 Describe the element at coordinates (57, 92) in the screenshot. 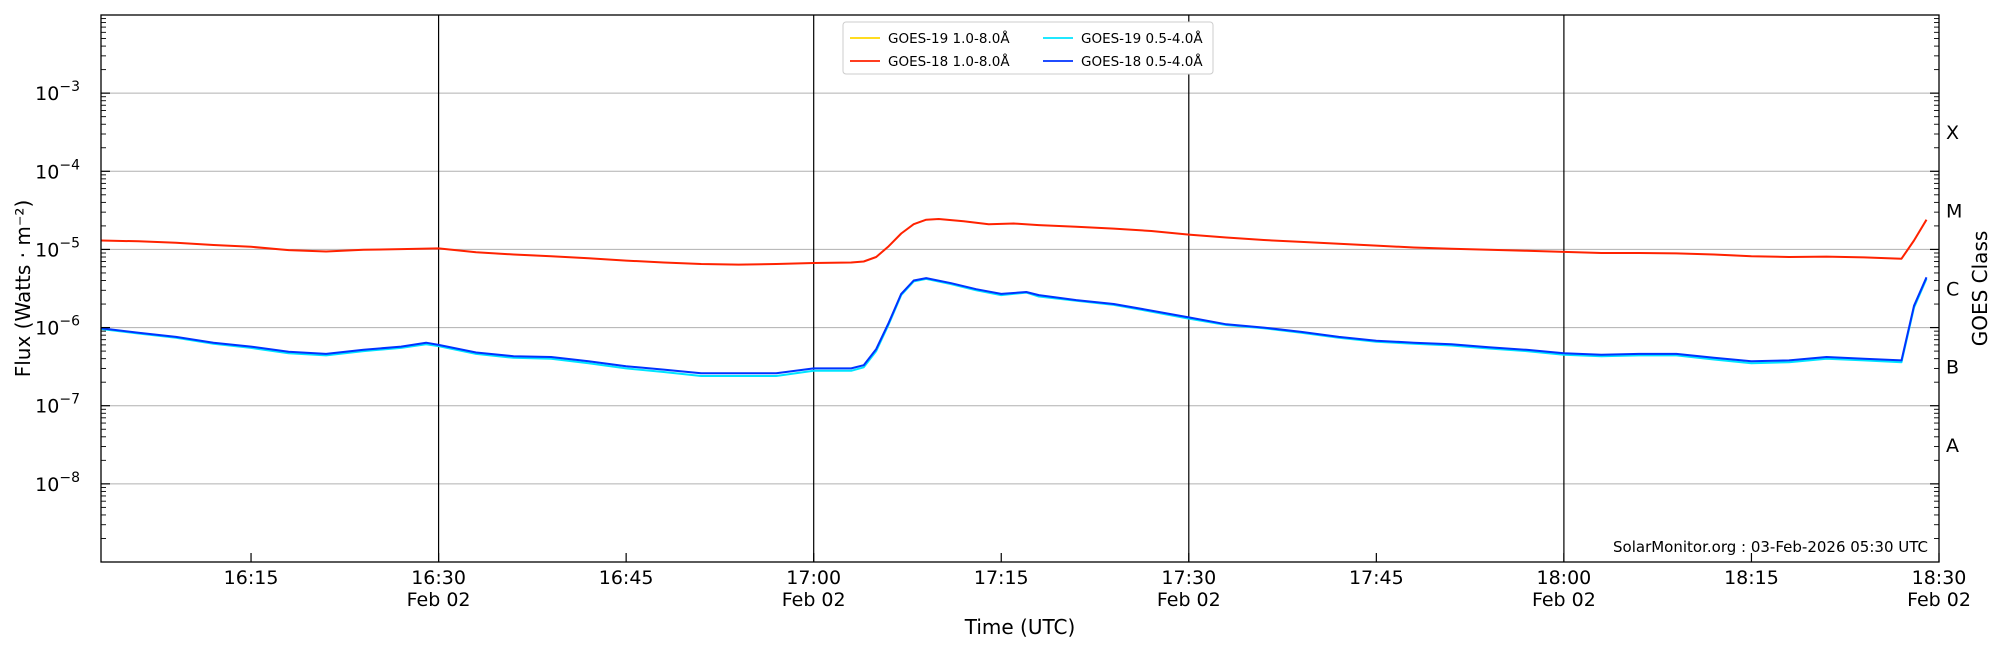

I see `y-tick-label: 10⁻³` at that location.